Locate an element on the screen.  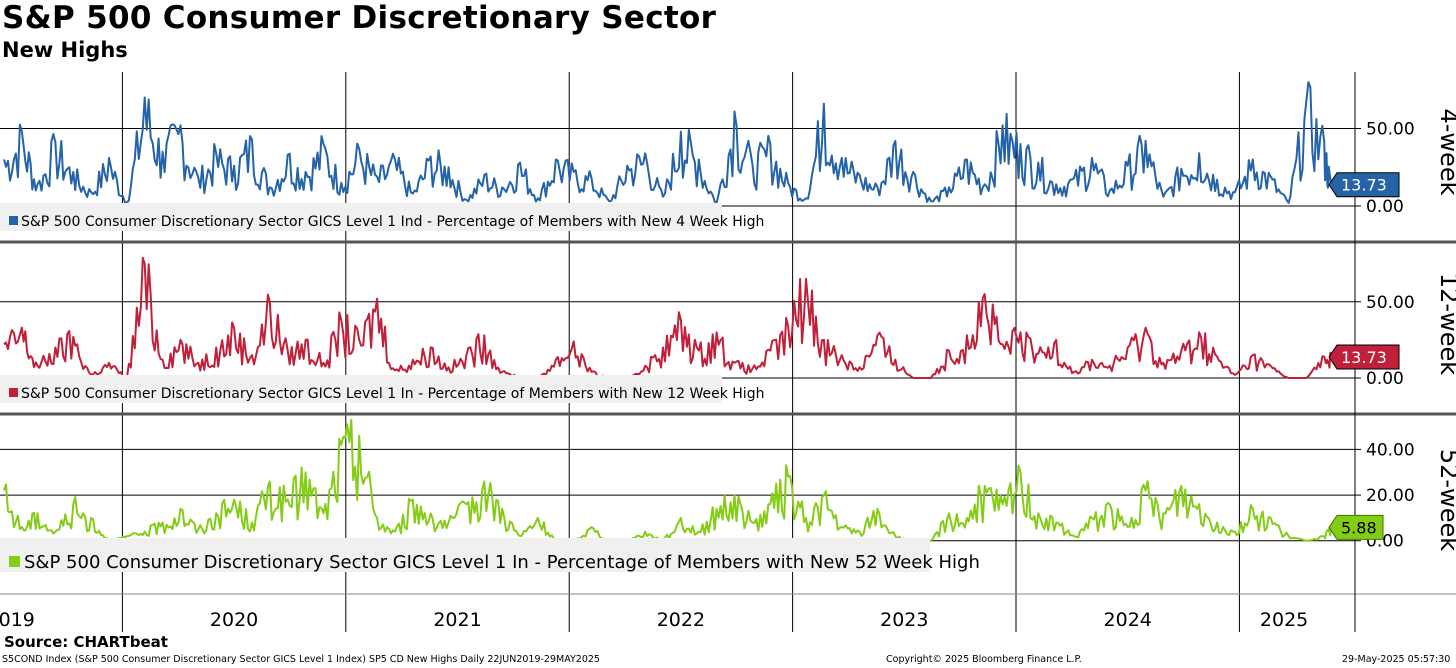
x-tick-label: 2020 is located at coordinates (234, 620).